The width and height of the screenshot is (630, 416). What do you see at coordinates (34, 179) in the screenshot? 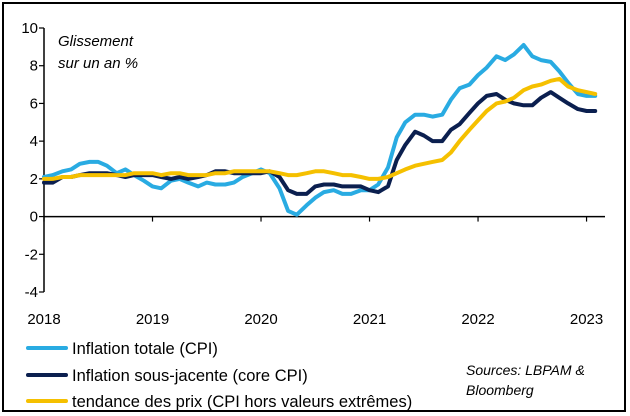
I see `y-tick-label: 2` at bounding box center [34, 179].